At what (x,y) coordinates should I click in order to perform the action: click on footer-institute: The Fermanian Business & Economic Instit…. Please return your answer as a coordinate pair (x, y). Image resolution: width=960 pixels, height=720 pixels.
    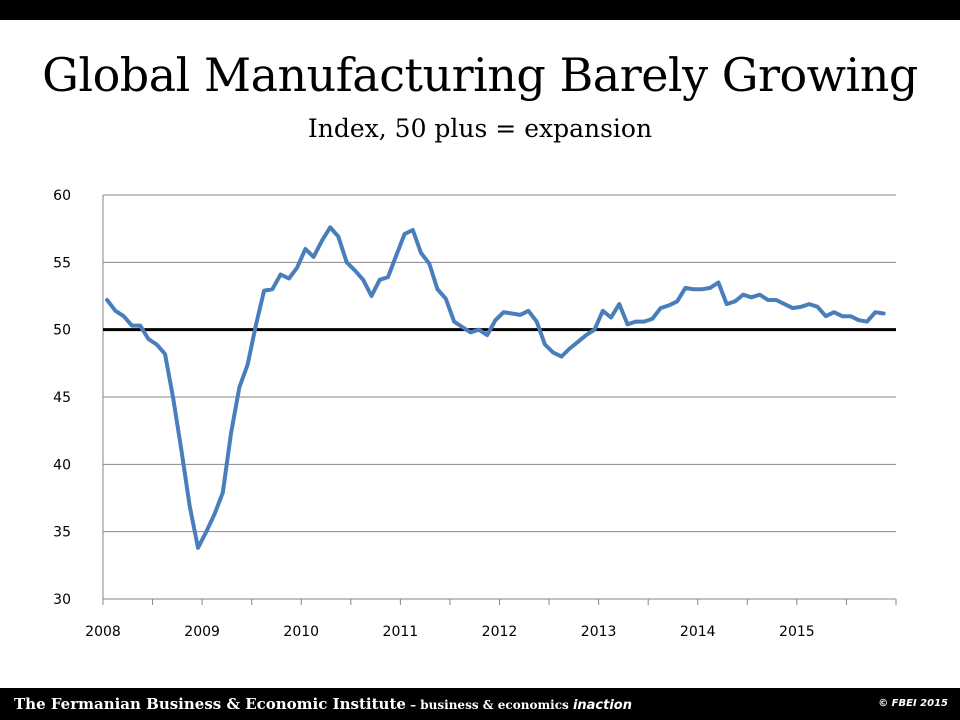
    Looking at the image, I should click on (210, 704).